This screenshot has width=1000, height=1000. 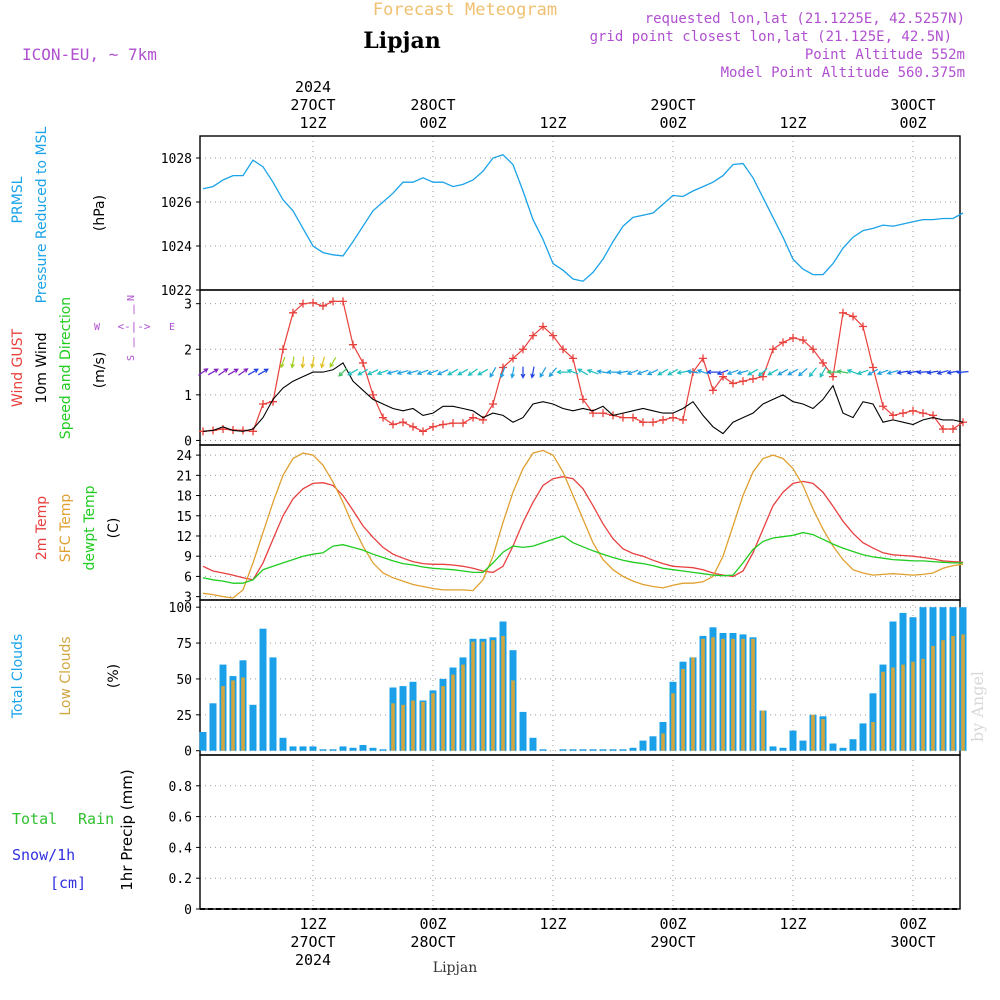 I want to click on y-tick-label: 0, so click(x=188, y=441).